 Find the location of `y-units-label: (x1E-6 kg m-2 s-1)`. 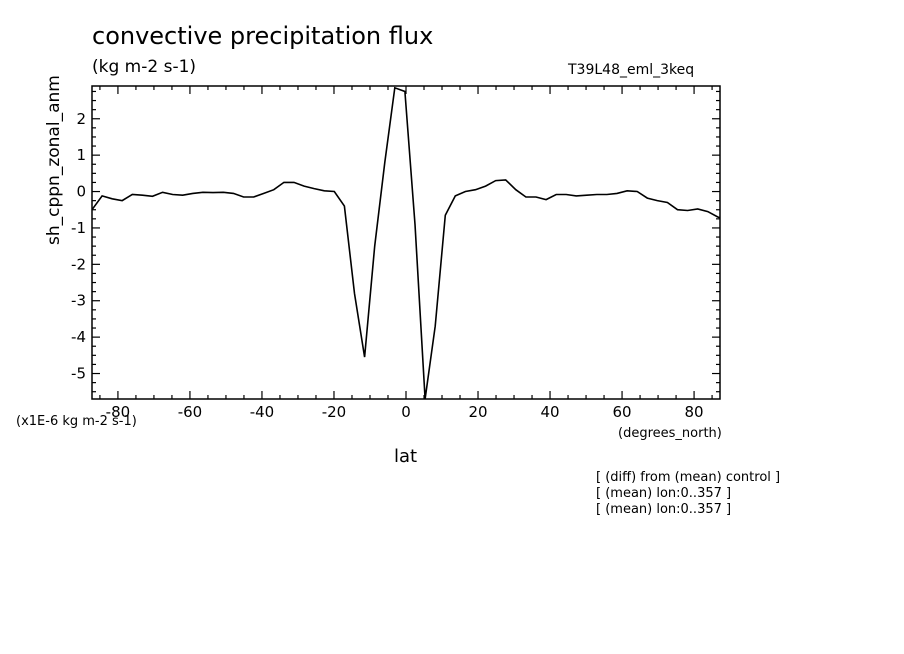

y-units-label: (x1E-6 kg m-2 s-1) is located at coordinates (76, 421).